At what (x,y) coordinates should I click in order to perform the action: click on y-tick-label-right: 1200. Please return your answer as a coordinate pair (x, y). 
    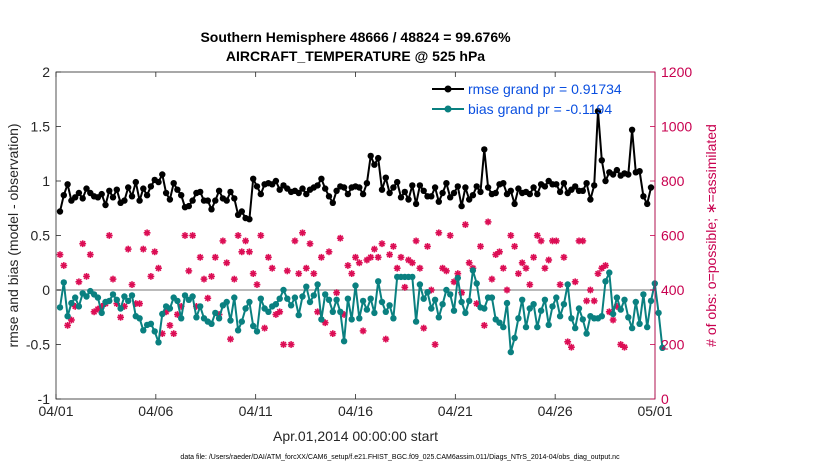
    Looking at the image, I should click on (676, 72).